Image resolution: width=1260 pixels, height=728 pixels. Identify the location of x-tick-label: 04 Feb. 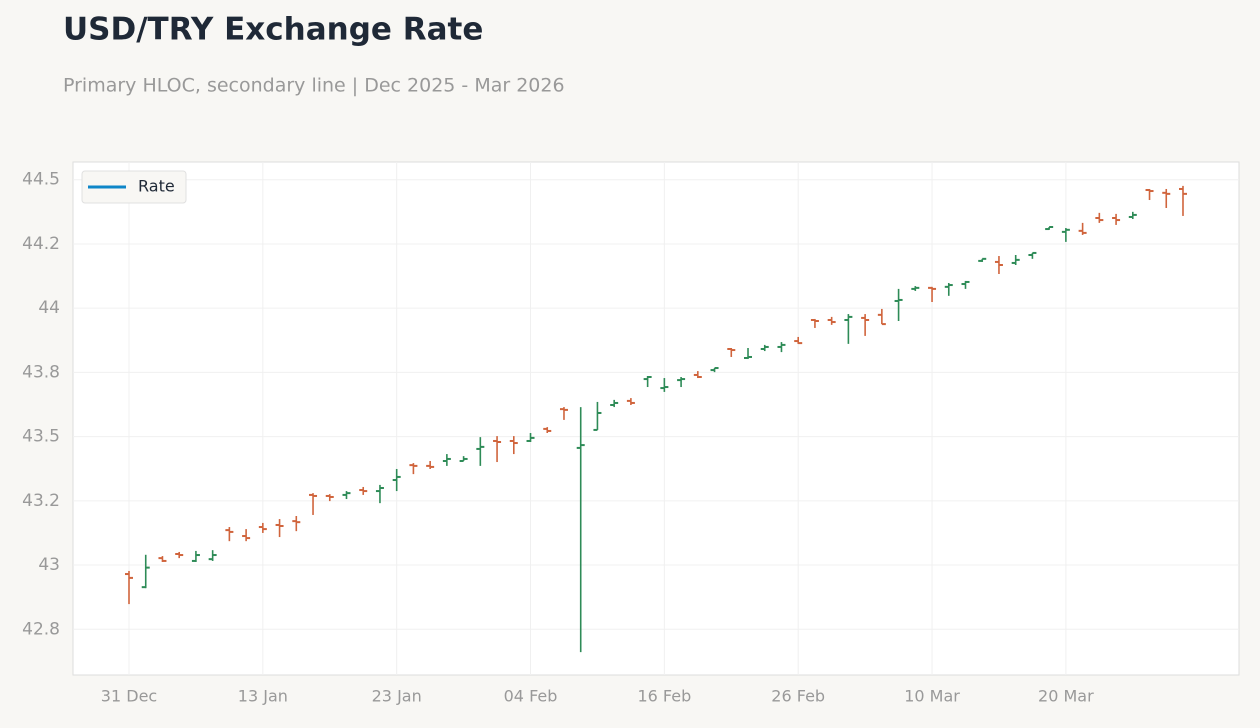
(531, 696).